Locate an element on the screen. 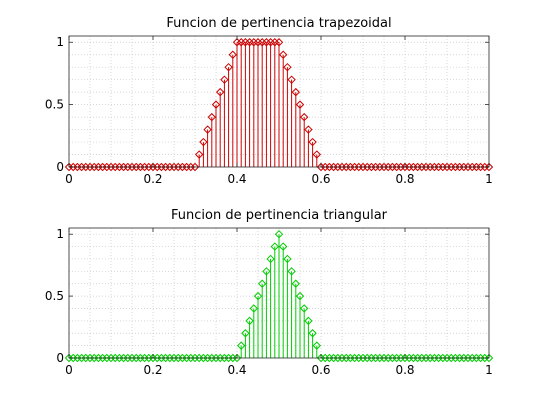 This screenshot has width=539, height=404. tri-x-tick-label: 0.2 is located at coordinates (152, 370).